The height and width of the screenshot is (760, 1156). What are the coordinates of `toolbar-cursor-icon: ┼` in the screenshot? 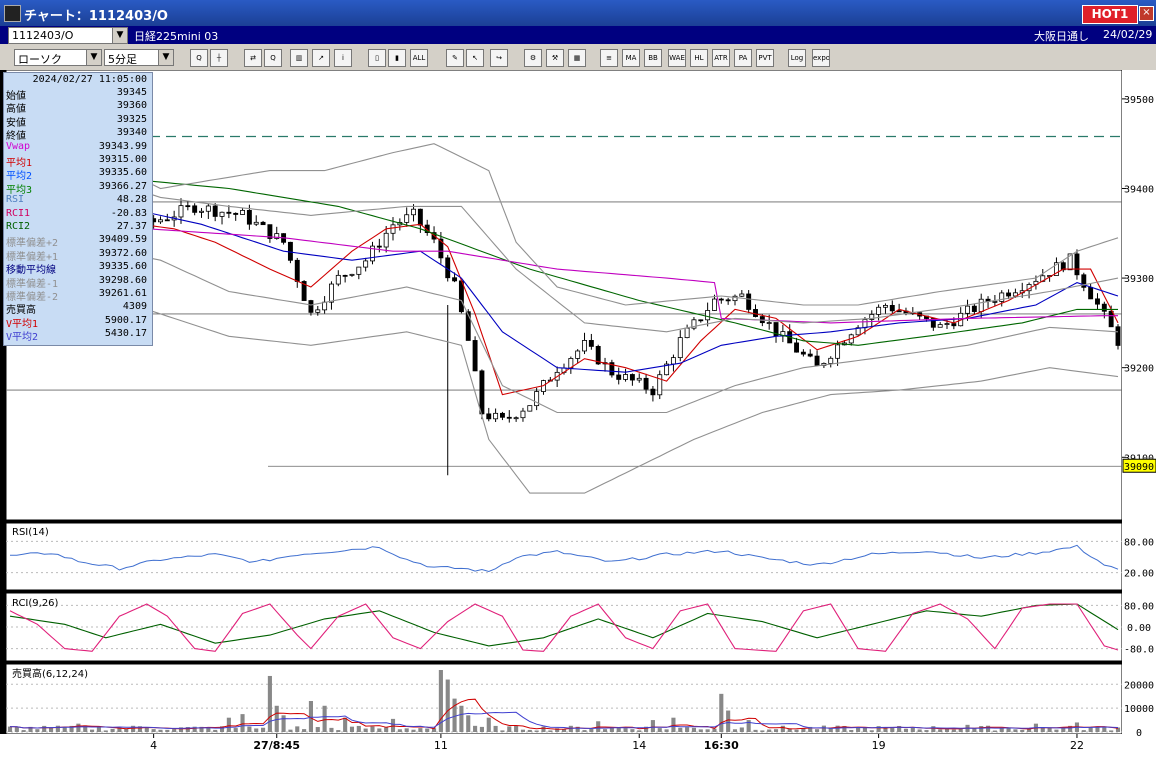 It's located at (219, 58).